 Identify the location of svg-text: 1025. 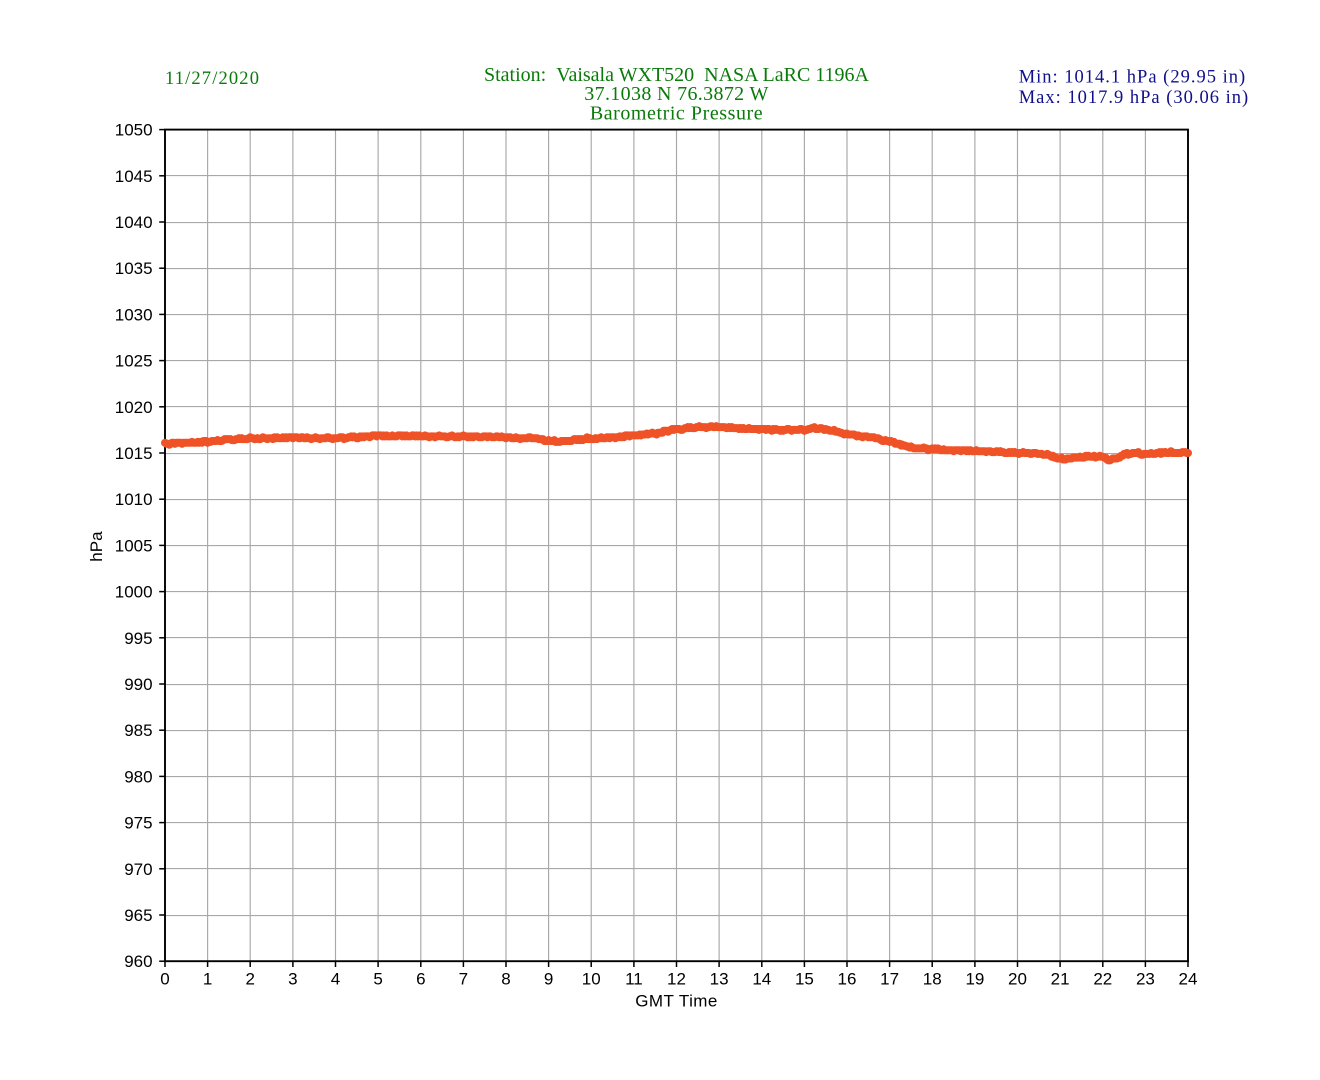
(134, 361).